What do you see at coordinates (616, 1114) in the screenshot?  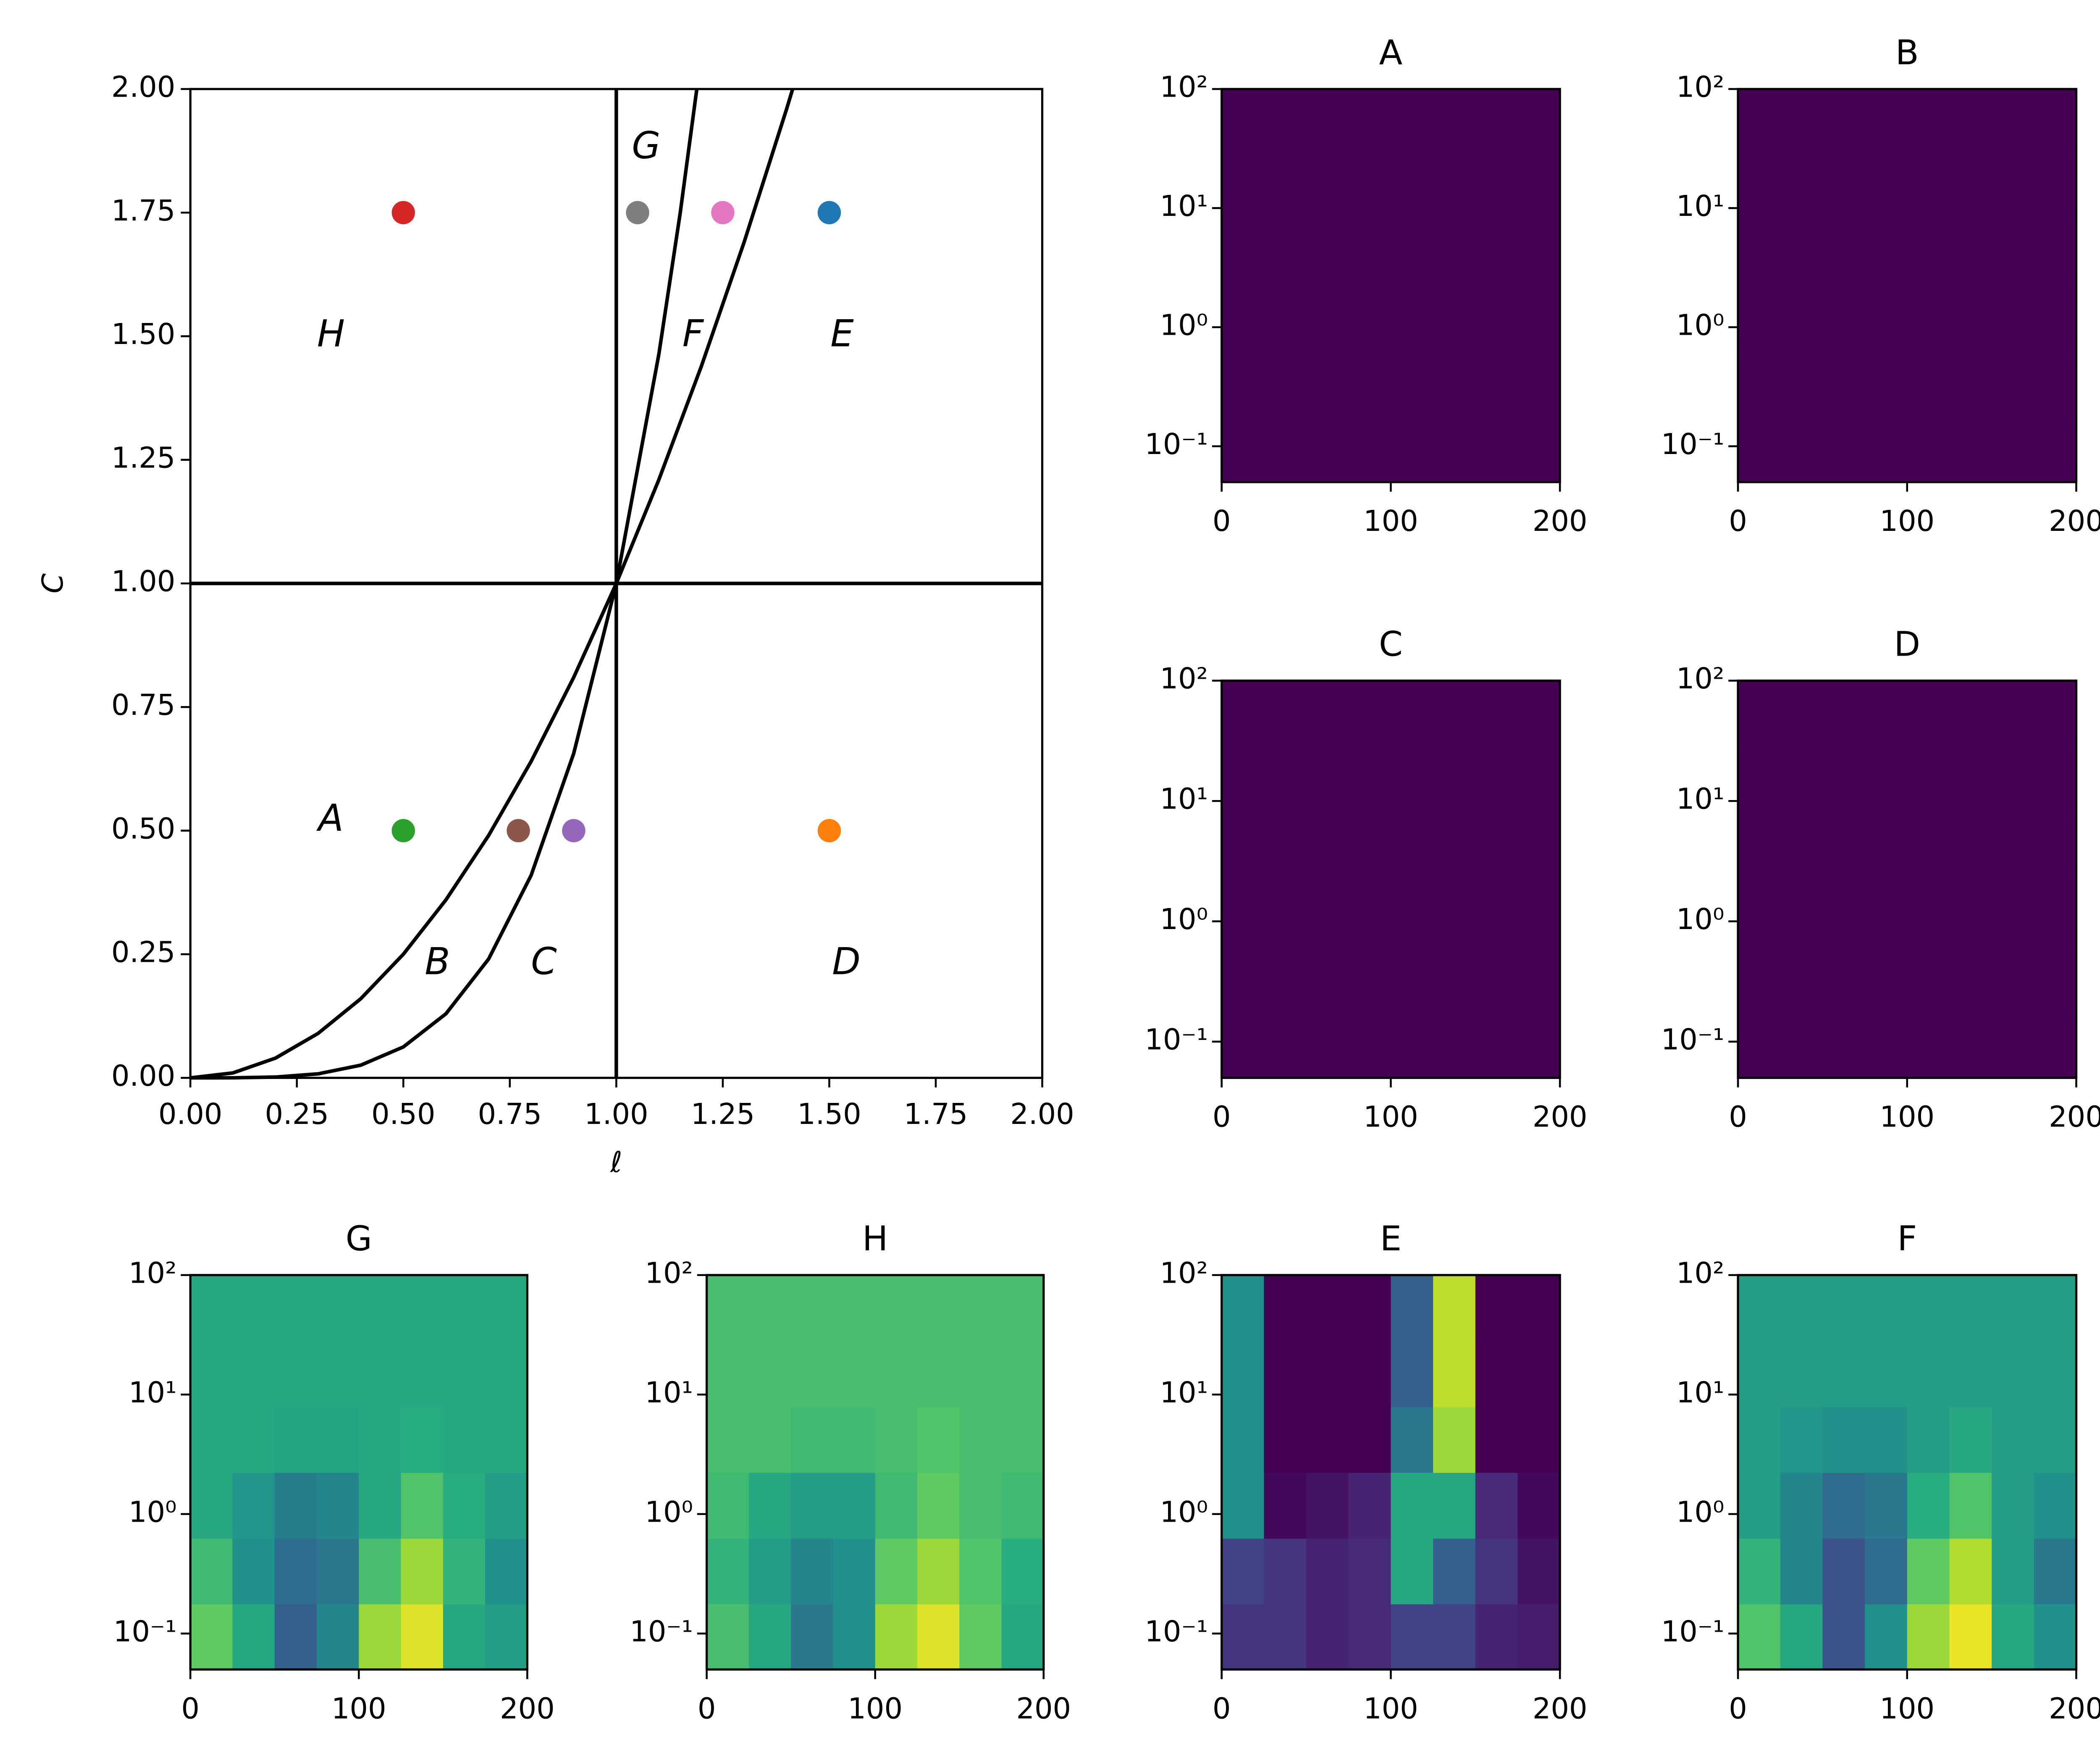 I see `x-tick-label: 1.00` at bounding box center [616, 1114].